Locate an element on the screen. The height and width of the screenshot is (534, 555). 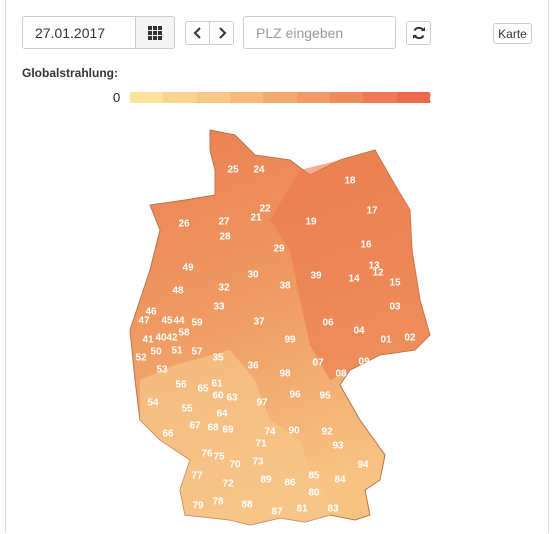
region-label: 57 is located at coordinates (197, 352).